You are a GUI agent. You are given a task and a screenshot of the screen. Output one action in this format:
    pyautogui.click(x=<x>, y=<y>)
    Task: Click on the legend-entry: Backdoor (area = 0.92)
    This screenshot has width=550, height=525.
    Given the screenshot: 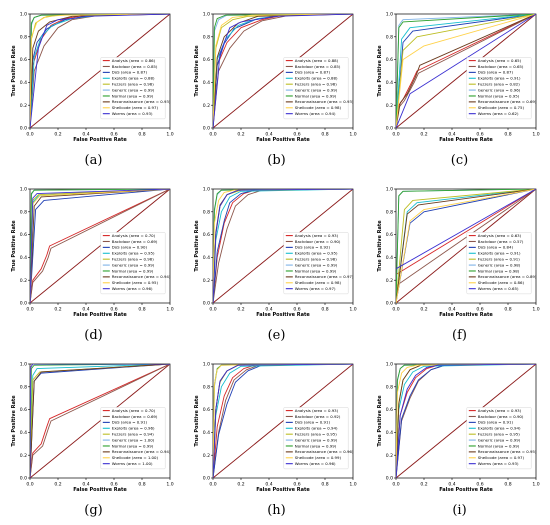 What is the action you would take?
    pyautogui.click(x=318, y=416)
    